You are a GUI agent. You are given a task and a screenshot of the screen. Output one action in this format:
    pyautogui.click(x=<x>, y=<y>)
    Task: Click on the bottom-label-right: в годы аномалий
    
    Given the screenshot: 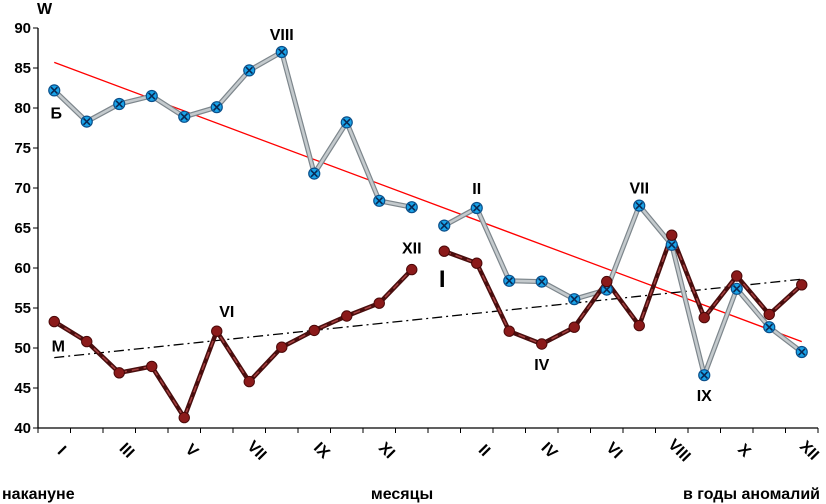 What is the action you would take?
    pyautogui.click(x=751, y=494)
    